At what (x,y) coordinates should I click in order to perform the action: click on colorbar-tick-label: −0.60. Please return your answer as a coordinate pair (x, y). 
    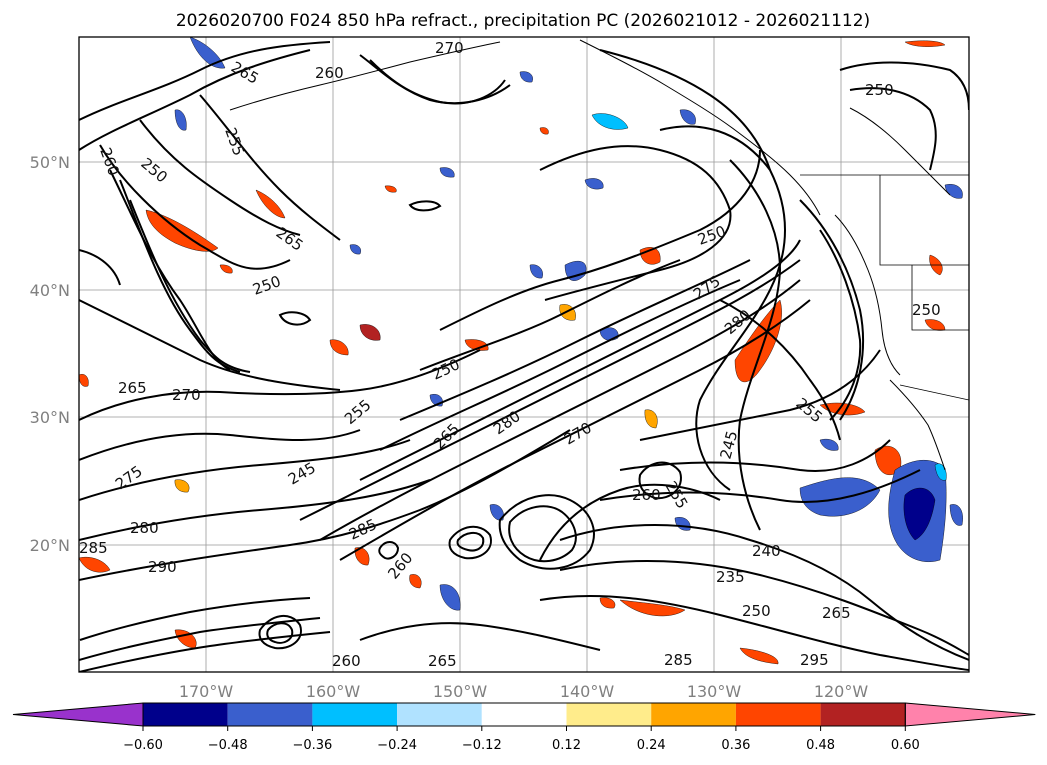
    Looking at the image, I should click on (143, 745).